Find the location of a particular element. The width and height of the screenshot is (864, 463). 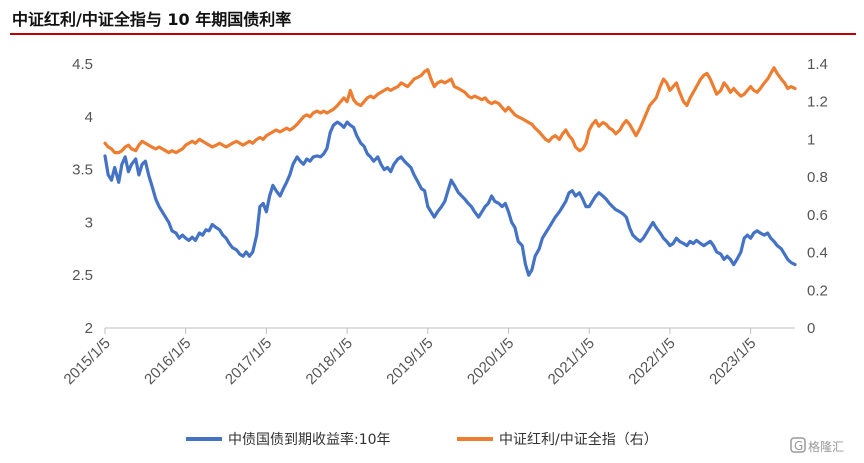

x-tick-label: 2021/1/5 is located at coordinates (571, 361).